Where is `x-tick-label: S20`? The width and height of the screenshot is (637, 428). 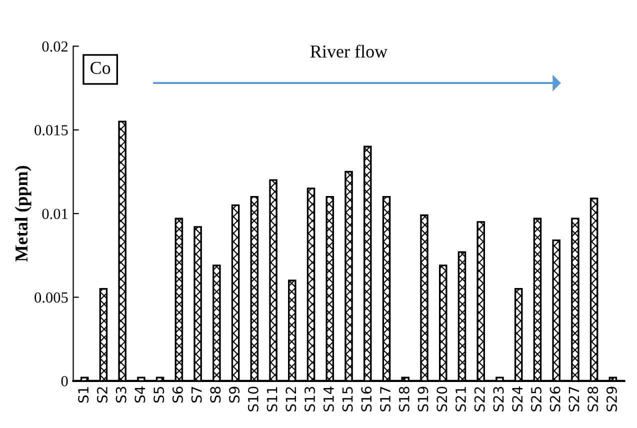
x-tick-label: S20 is located at coordinates (442, 399).